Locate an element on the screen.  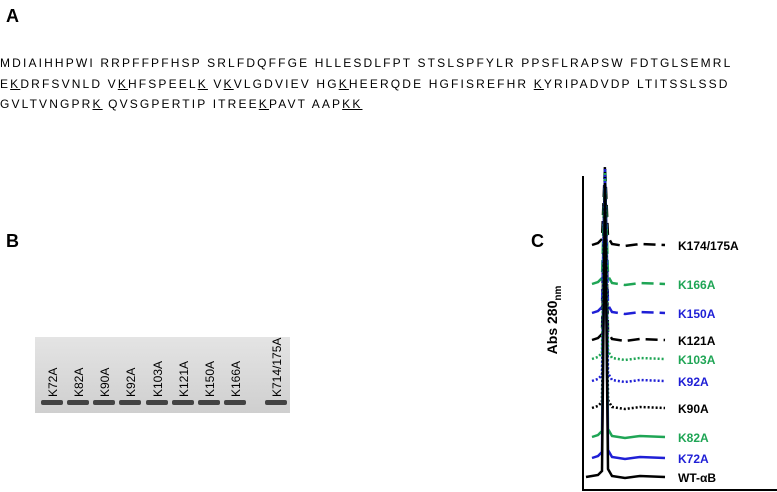
lane-label: K103A is located at coordinates (158, 379).